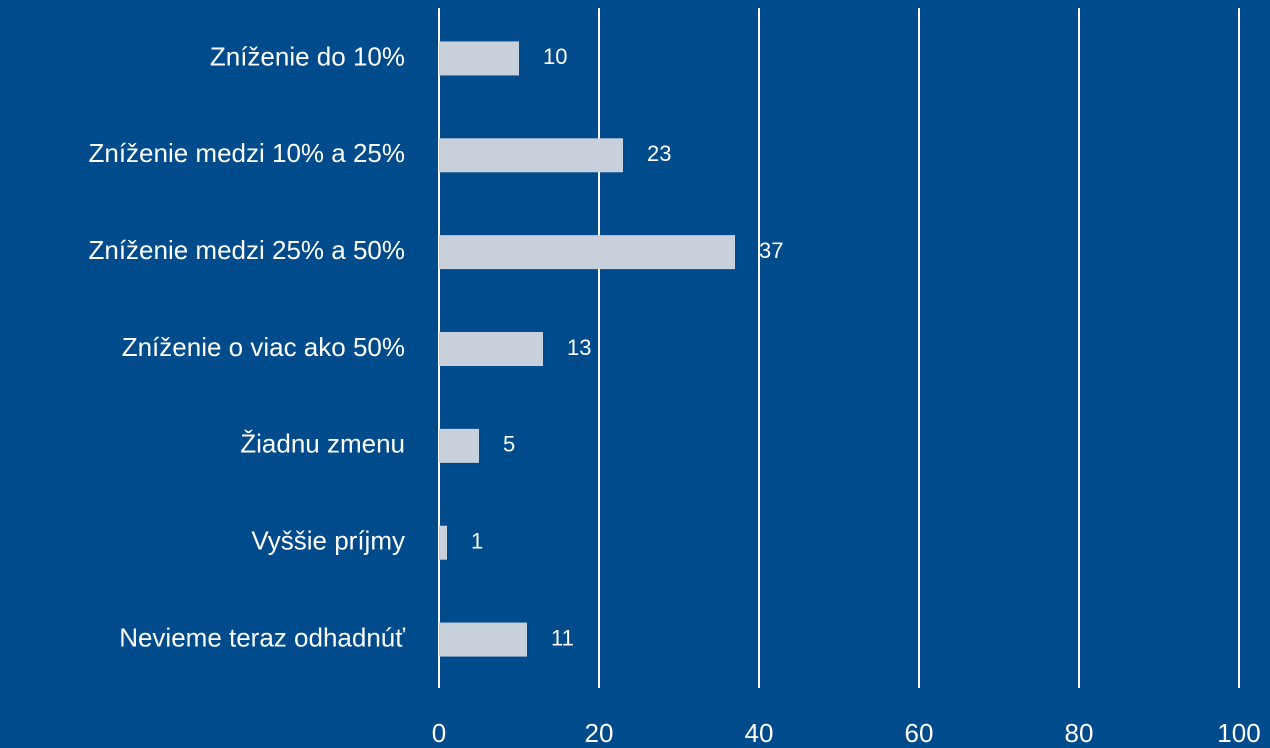 This screenshot has height=748, width=1270. What do you see at coordinates (1079, 733) in the screenshot?
I see `x-tick-label: 80` at bounding box center [1079, 733].